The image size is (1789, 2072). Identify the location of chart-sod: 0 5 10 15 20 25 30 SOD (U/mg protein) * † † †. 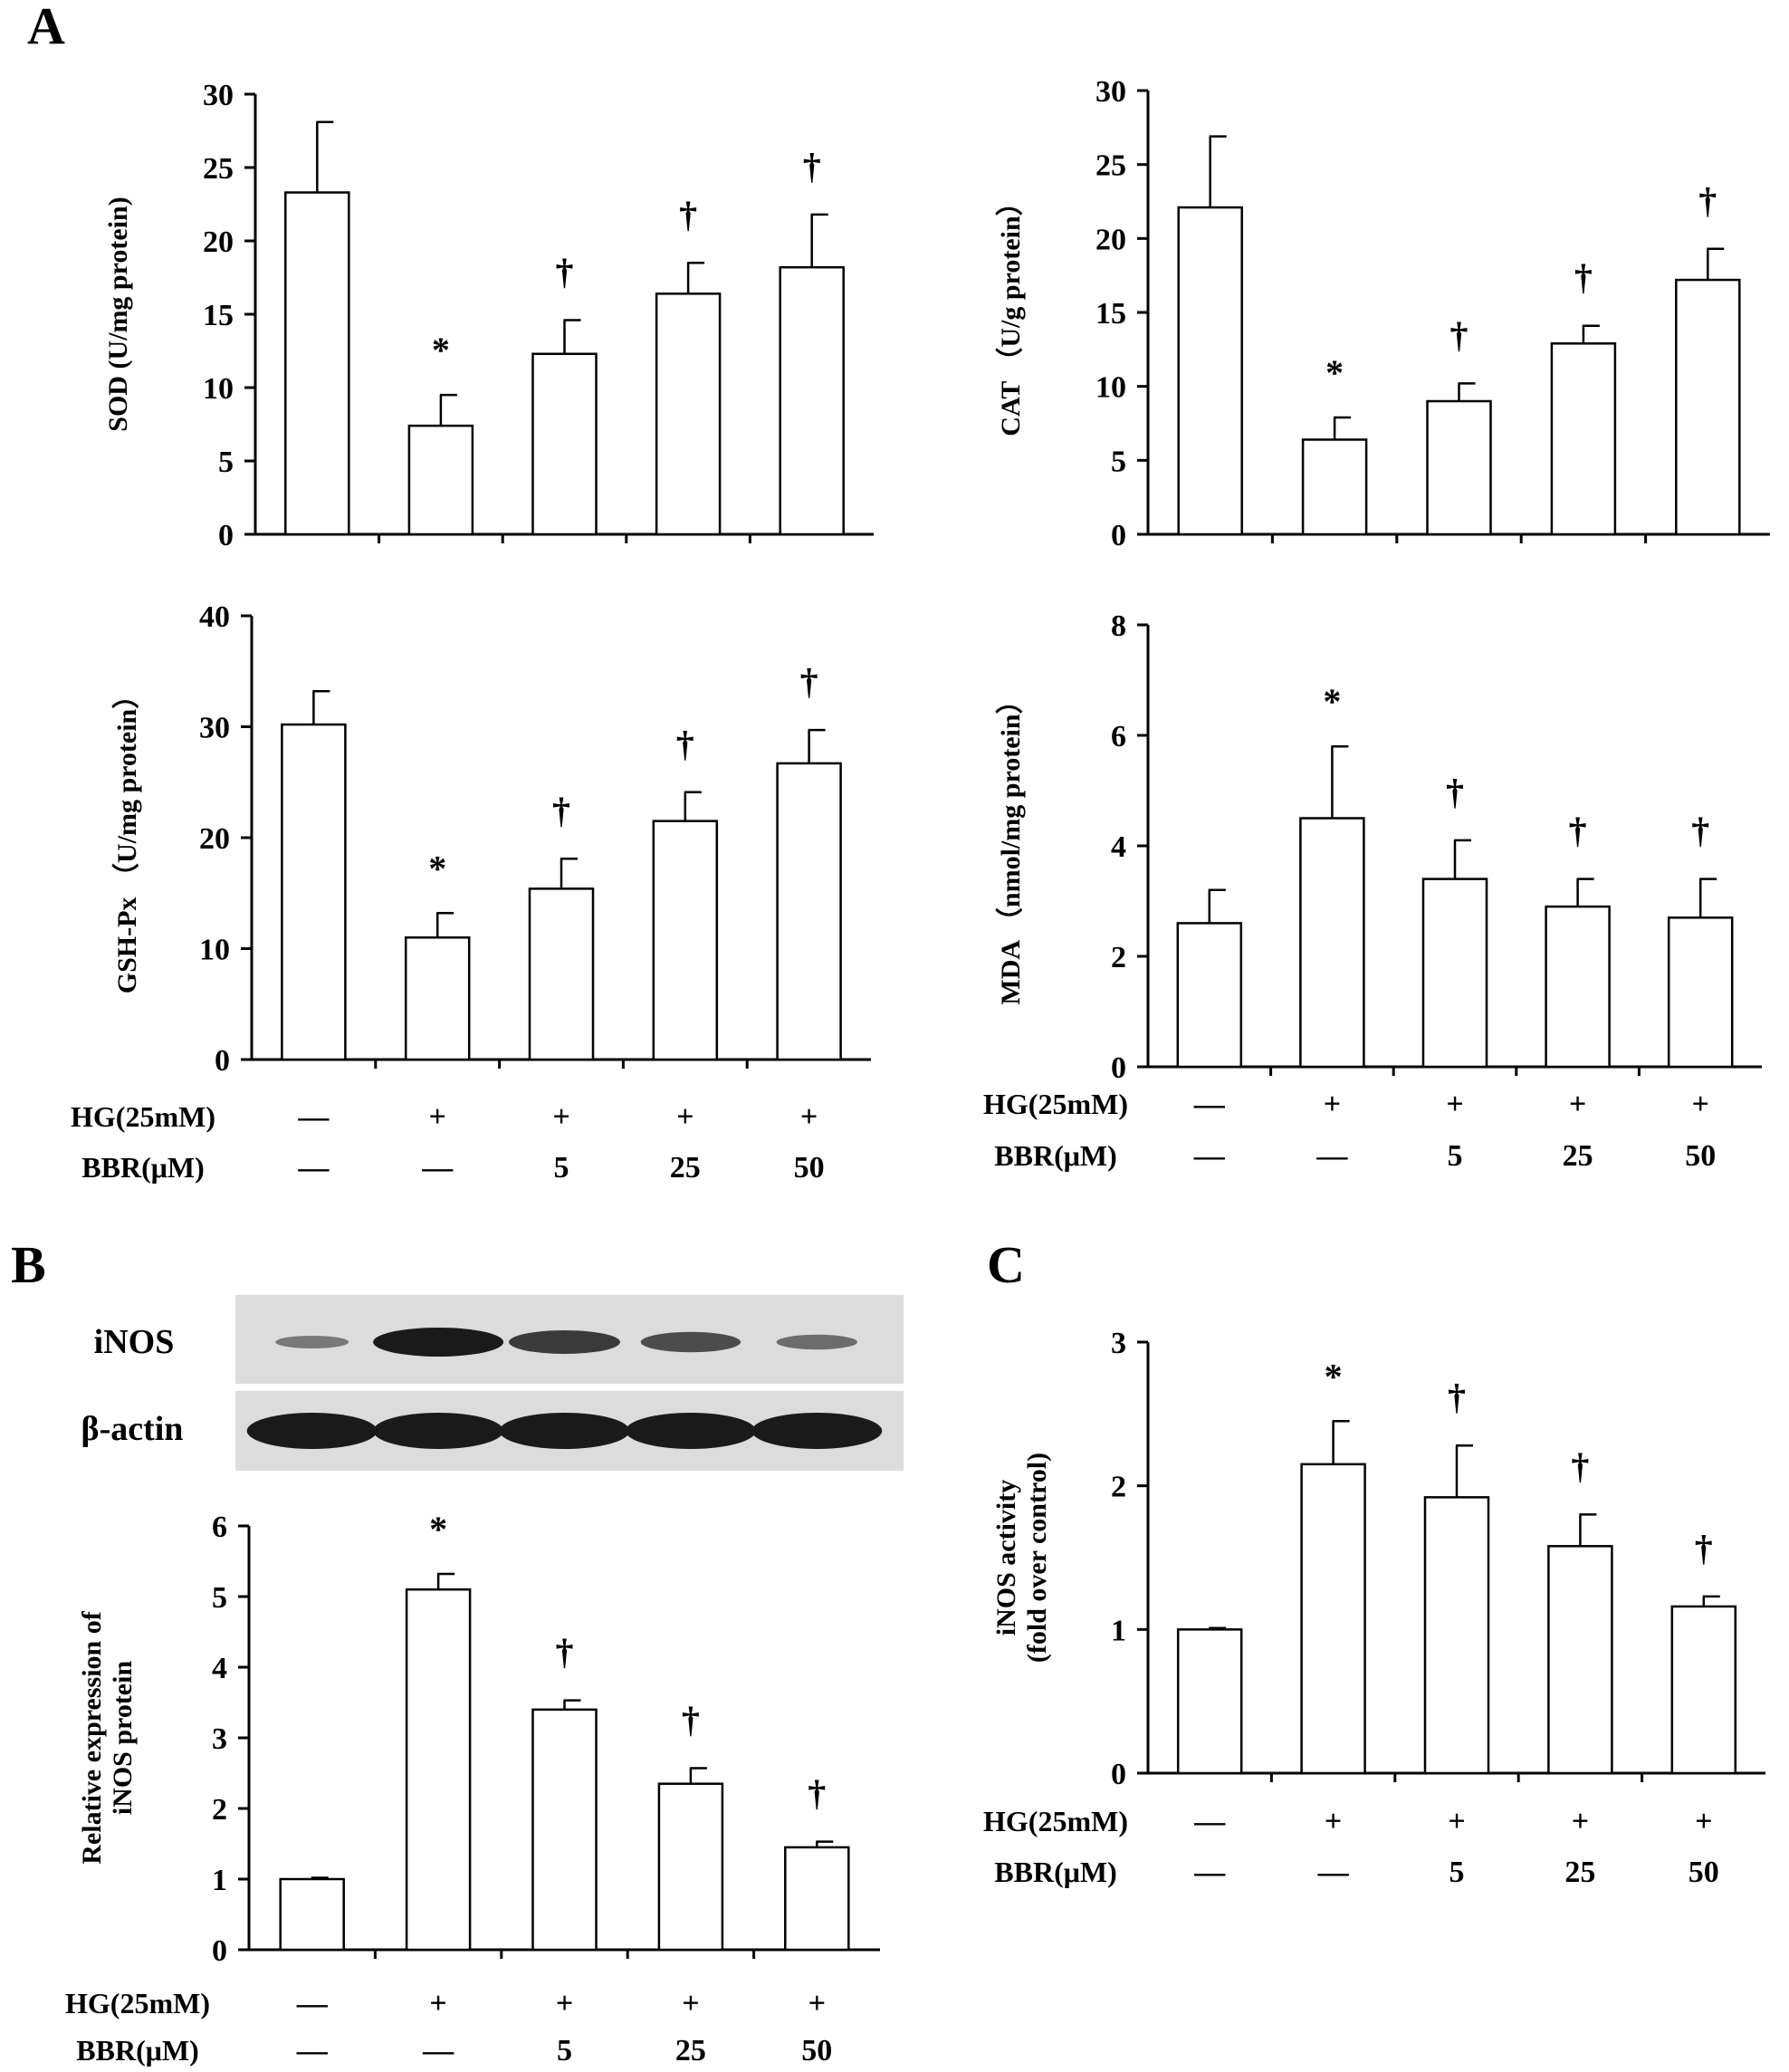
(489, 315).